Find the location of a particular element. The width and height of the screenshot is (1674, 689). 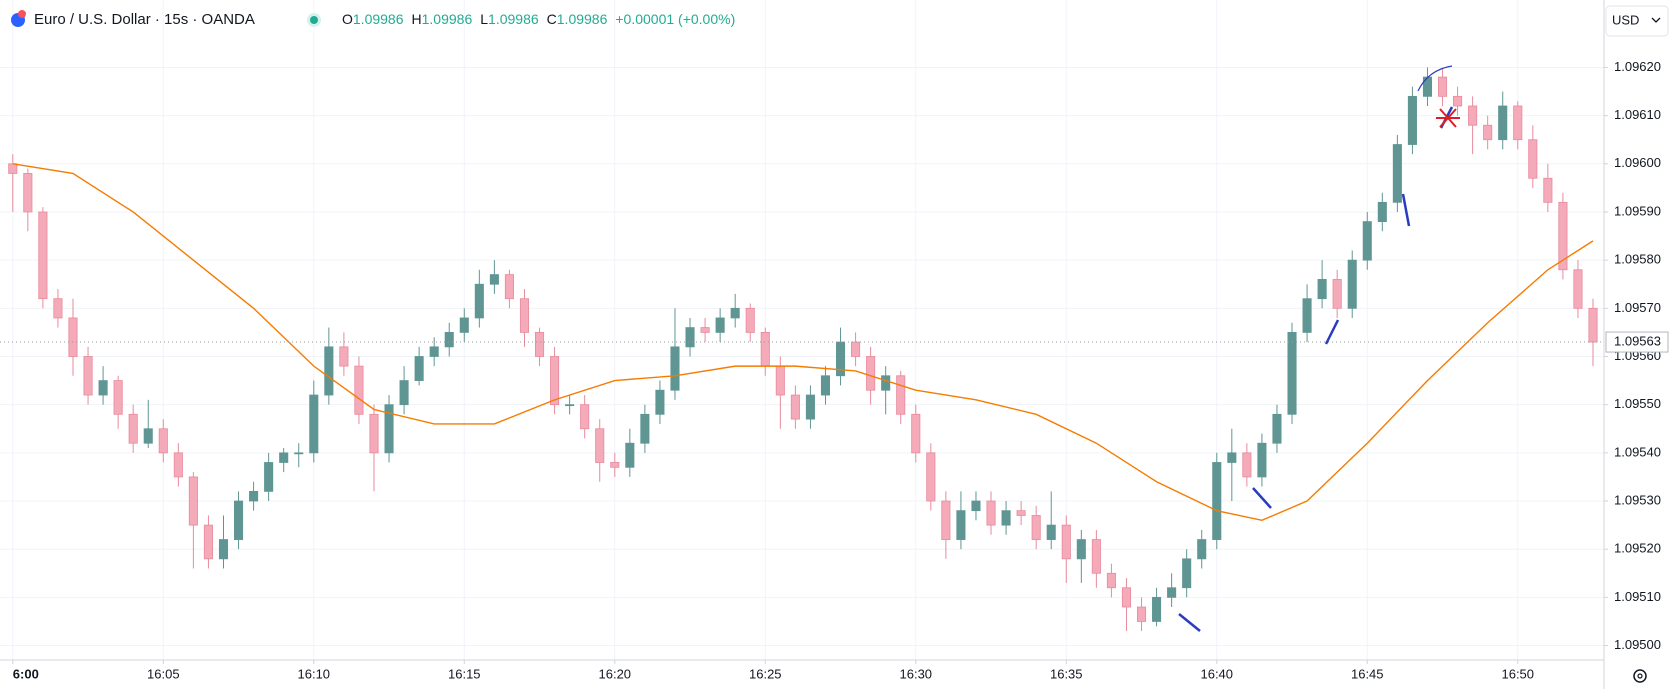

x-tick-label: 16:20 is located at coordinates (615, 673).